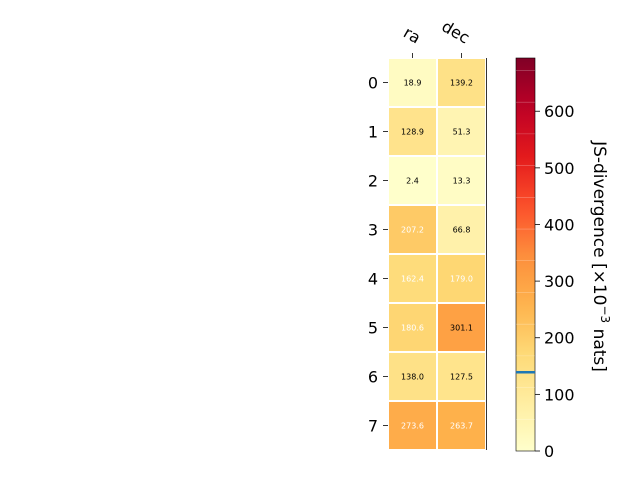  Describe the element at coordinates (412, 35) in the screenshot. I see `column-label: ra` at that location.